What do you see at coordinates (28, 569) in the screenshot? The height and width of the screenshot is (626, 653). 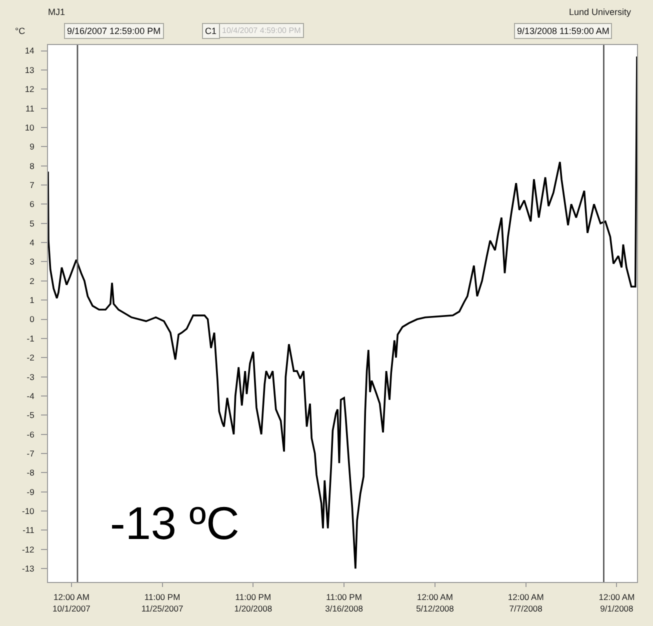 I see `y-tick-label: -13` at bounding box center [28, 569].